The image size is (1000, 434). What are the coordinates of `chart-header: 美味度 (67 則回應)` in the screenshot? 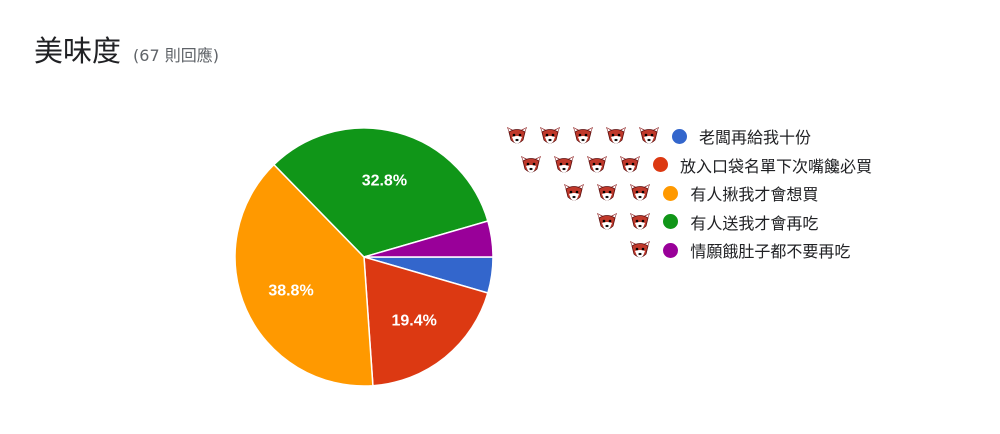 It's located at (126, 49).